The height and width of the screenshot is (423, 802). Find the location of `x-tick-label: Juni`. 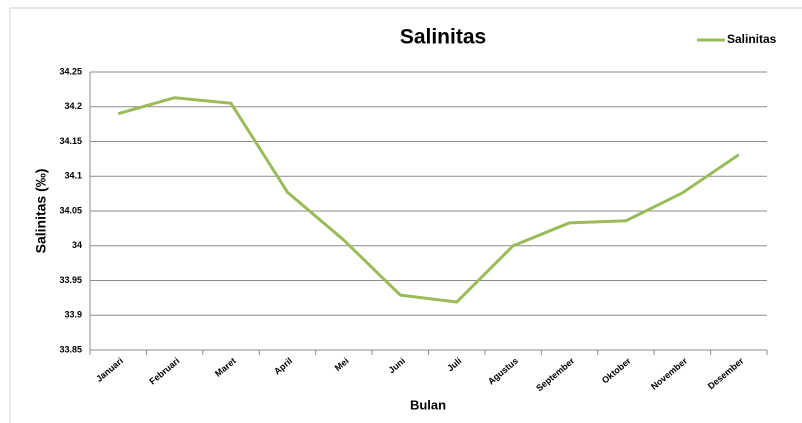

x-tick-label: Juni is located at coordinates (396, 366).